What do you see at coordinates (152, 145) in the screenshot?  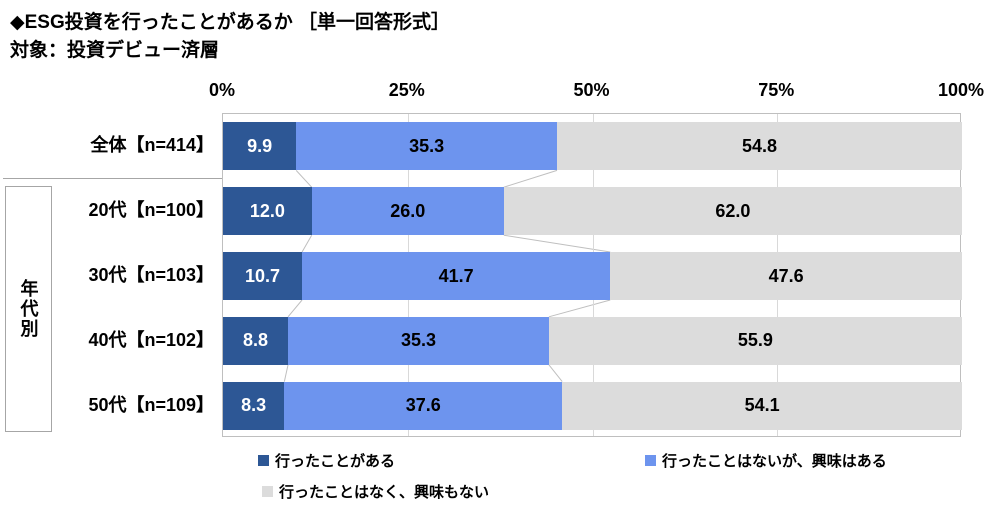 I see `category-label: 全体【n=414】` at bounding box center [152, 145].